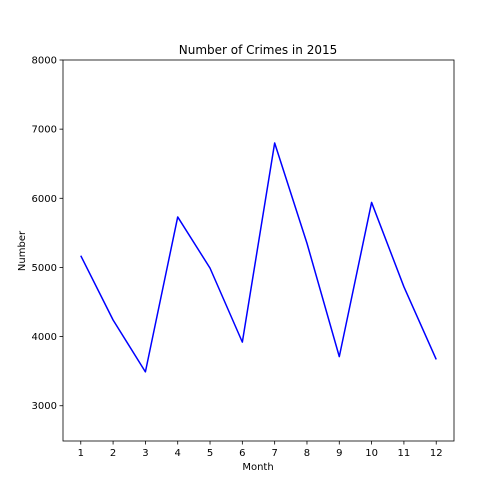 This screenshot has width=504, height=504. I want to click on y-tick-label: 6000, so click(44, 199).